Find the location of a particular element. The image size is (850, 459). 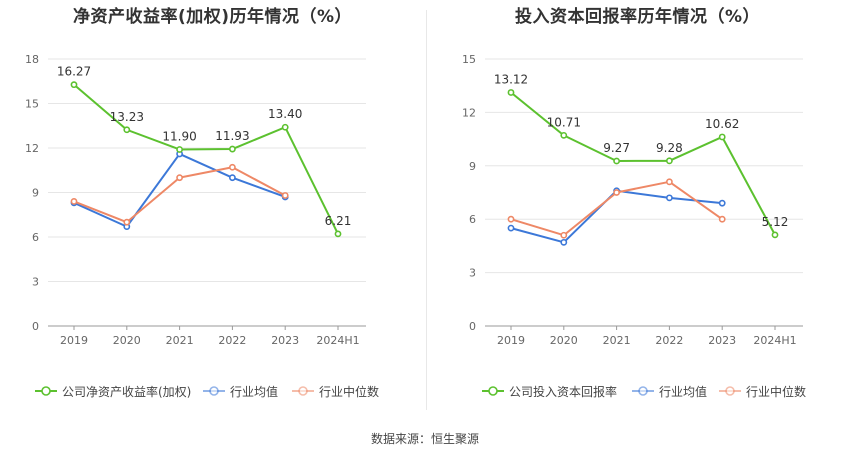

legend-item-0: 公司净资产收益率(加权) is located at coordinates (113, 391).